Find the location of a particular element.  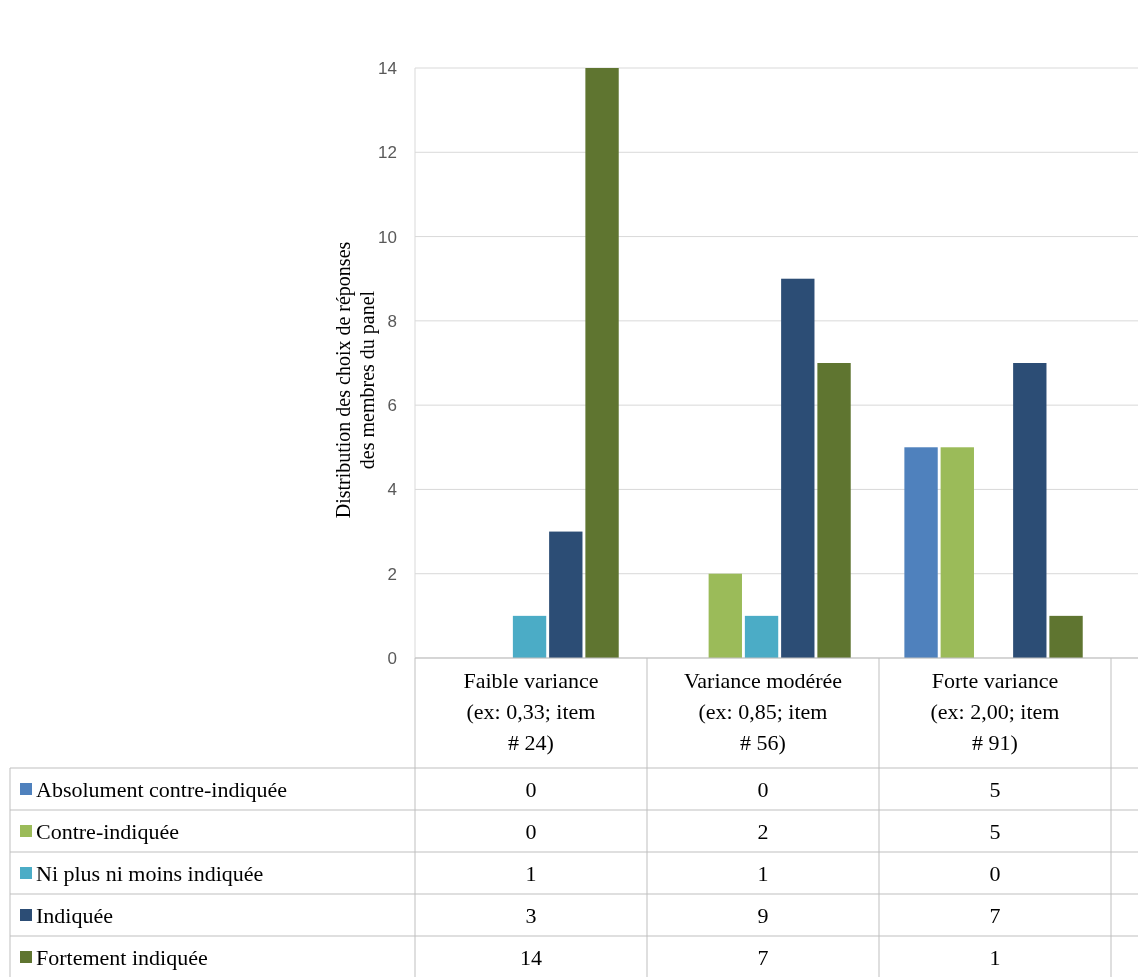

x-tick-label: Faible variance (ex: 0,33; item # 24) is located at coordinates (531, 711).